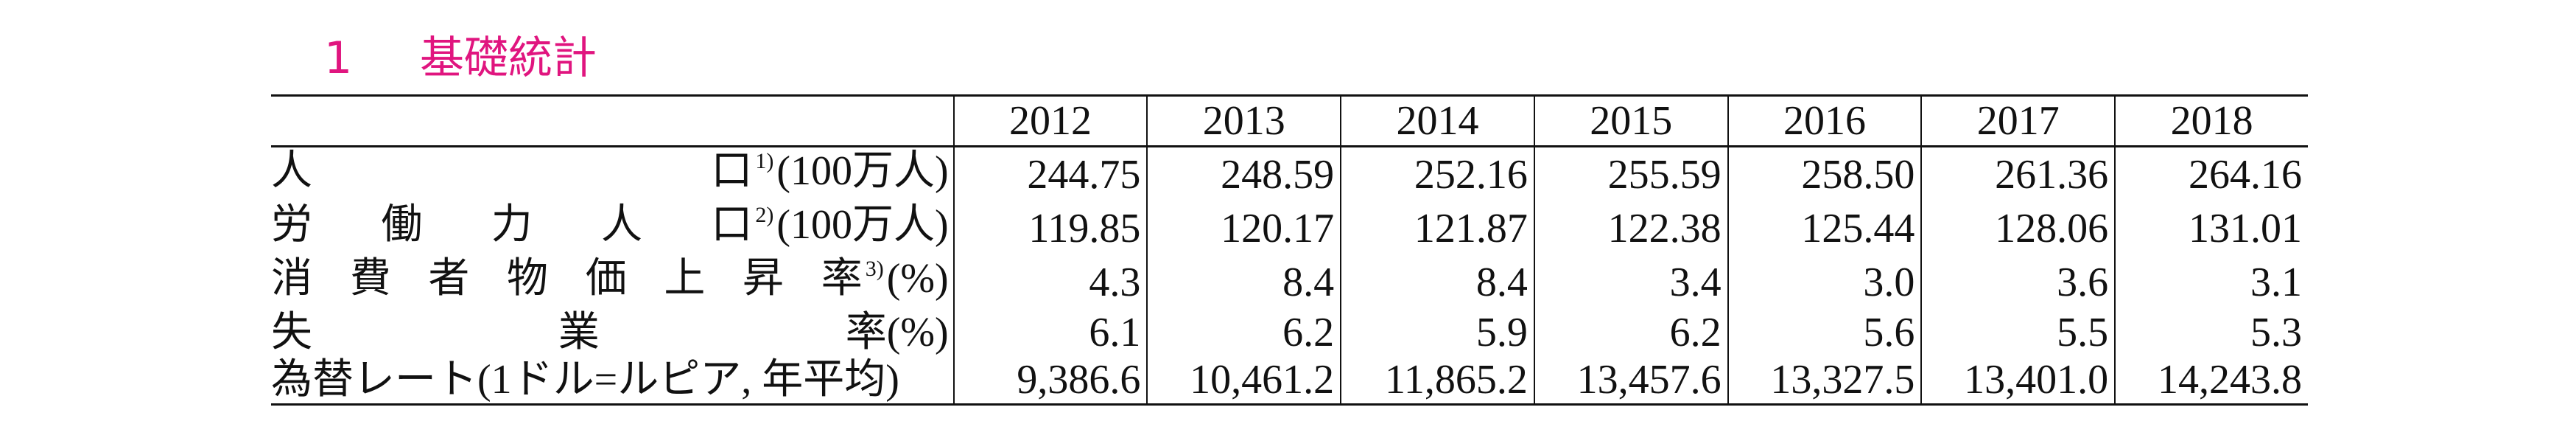  I want to click on row-label-cell: 為替レート(1ドル=ルピア, 年平均), so click(612, 380).